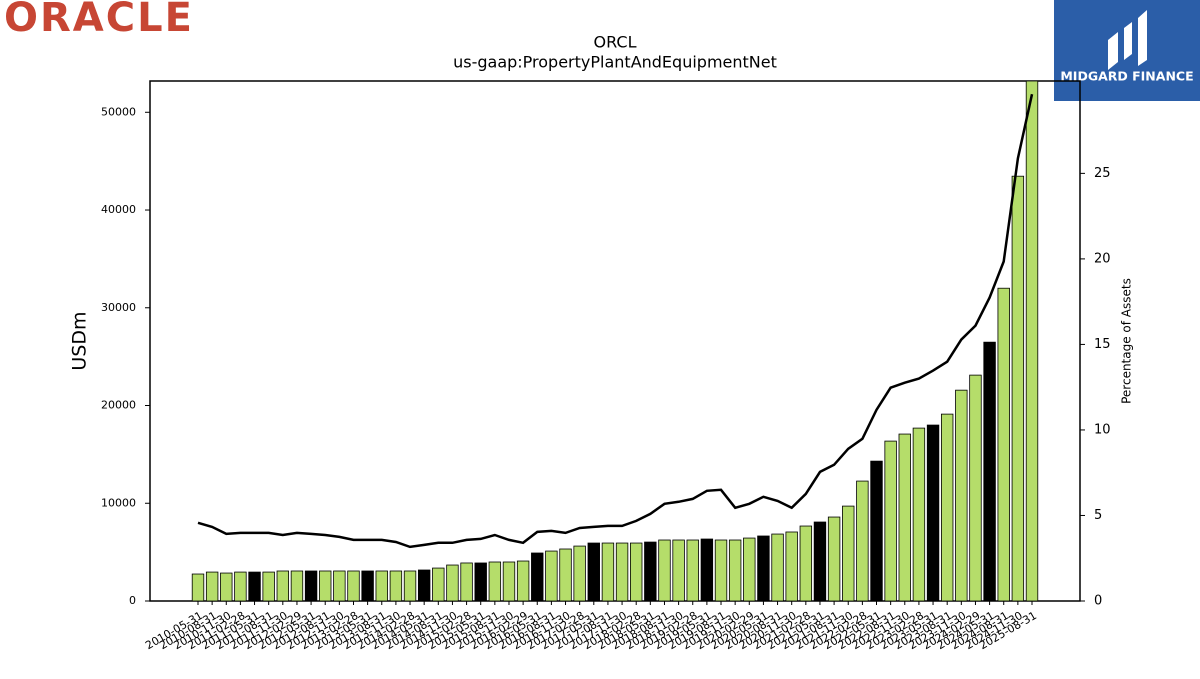 The image size is (1200, 679). What do you see at coordinates (1126, 76) in the screenshot?
I see `watermark-text: MIDGARD FINANCE` at bounding box center [1126, 76].